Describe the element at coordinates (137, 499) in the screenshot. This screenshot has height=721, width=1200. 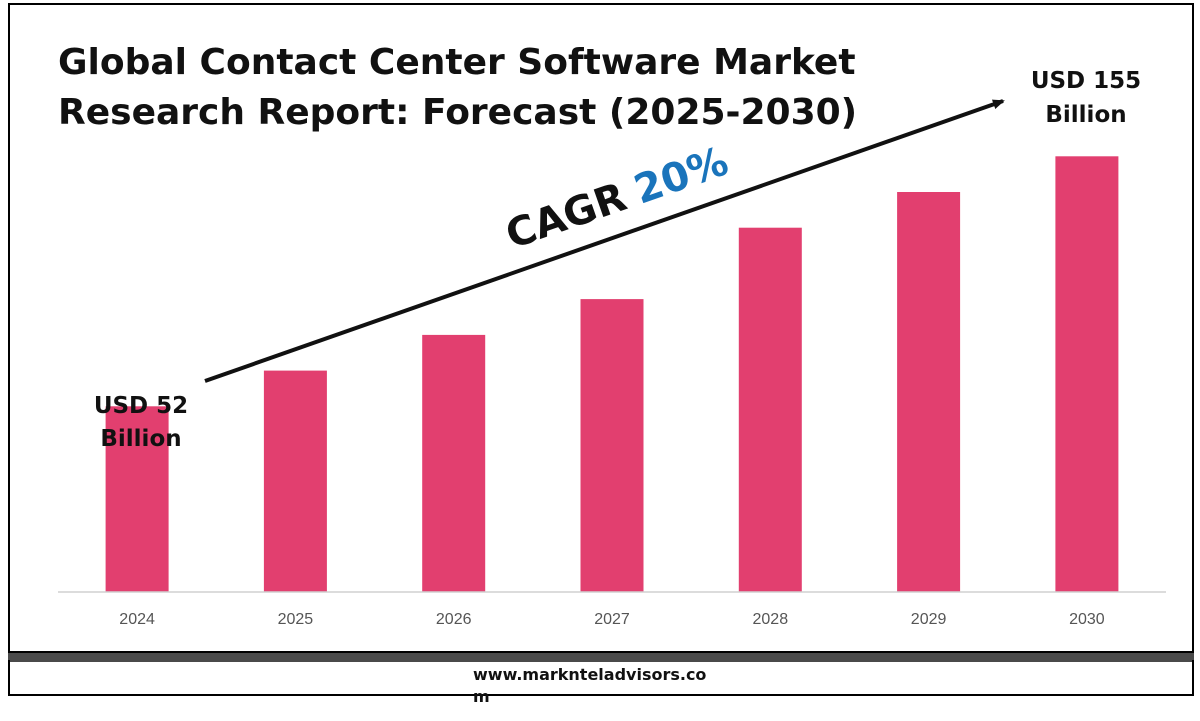
I see `bar-2024` at that location.